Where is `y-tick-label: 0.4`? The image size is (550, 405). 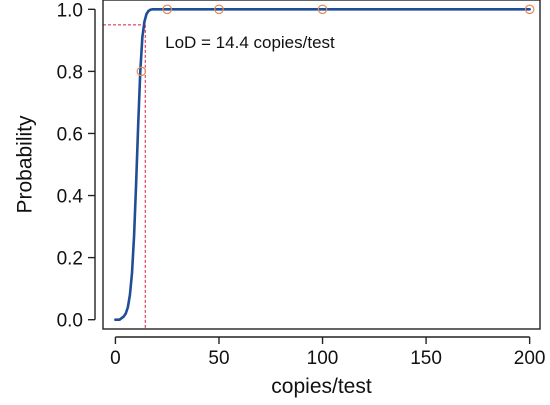 y-tick-label: 0.4 is located at coordinates (70, 197).